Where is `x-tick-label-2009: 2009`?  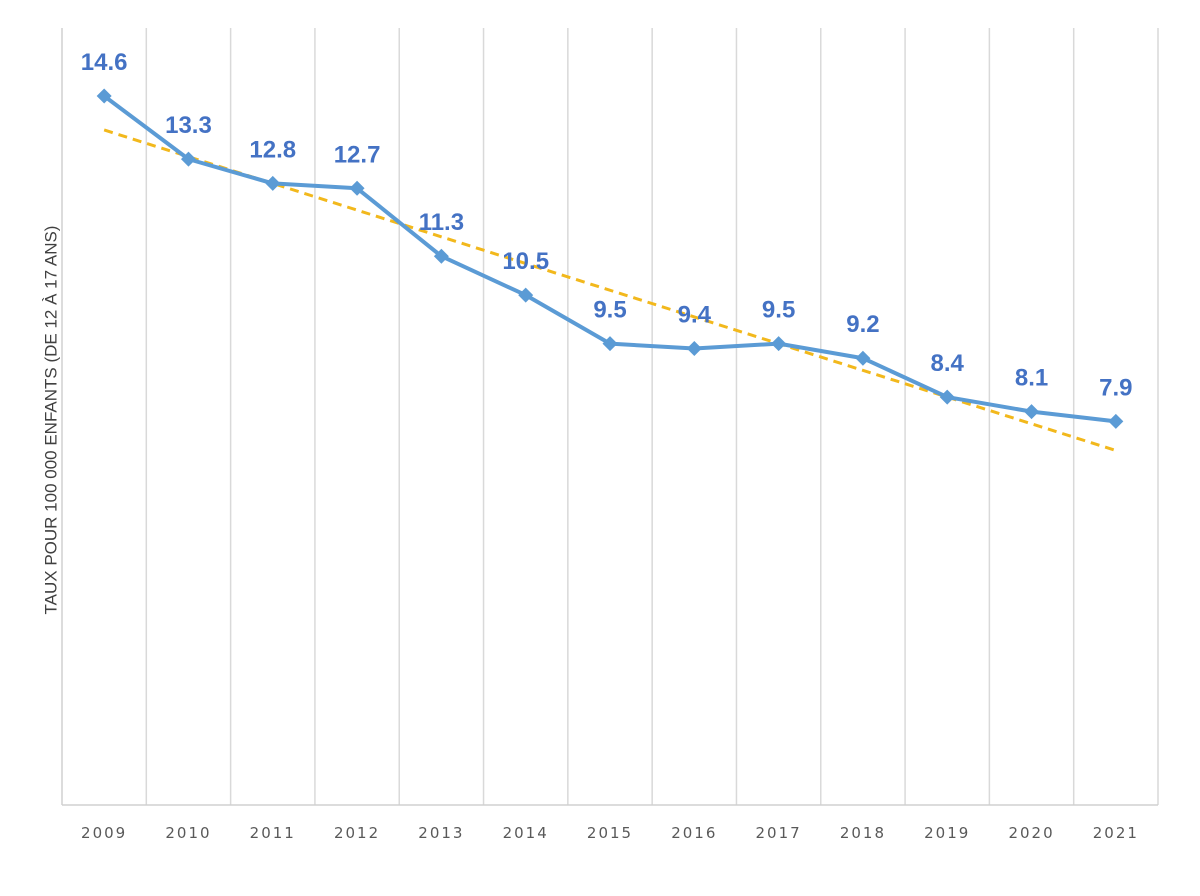
x-tick-label-2009: 2009 is located at coordinates (104, 833).